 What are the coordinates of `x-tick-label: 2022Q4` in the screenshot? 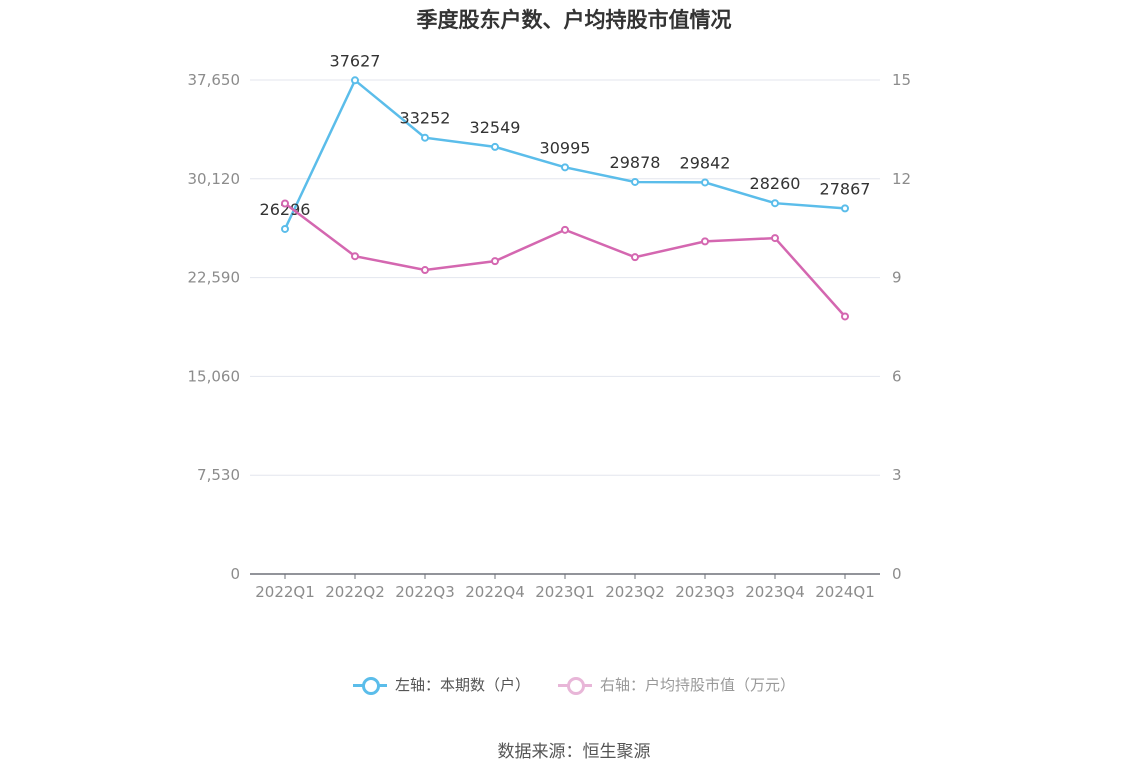 It's located at (495, 592).